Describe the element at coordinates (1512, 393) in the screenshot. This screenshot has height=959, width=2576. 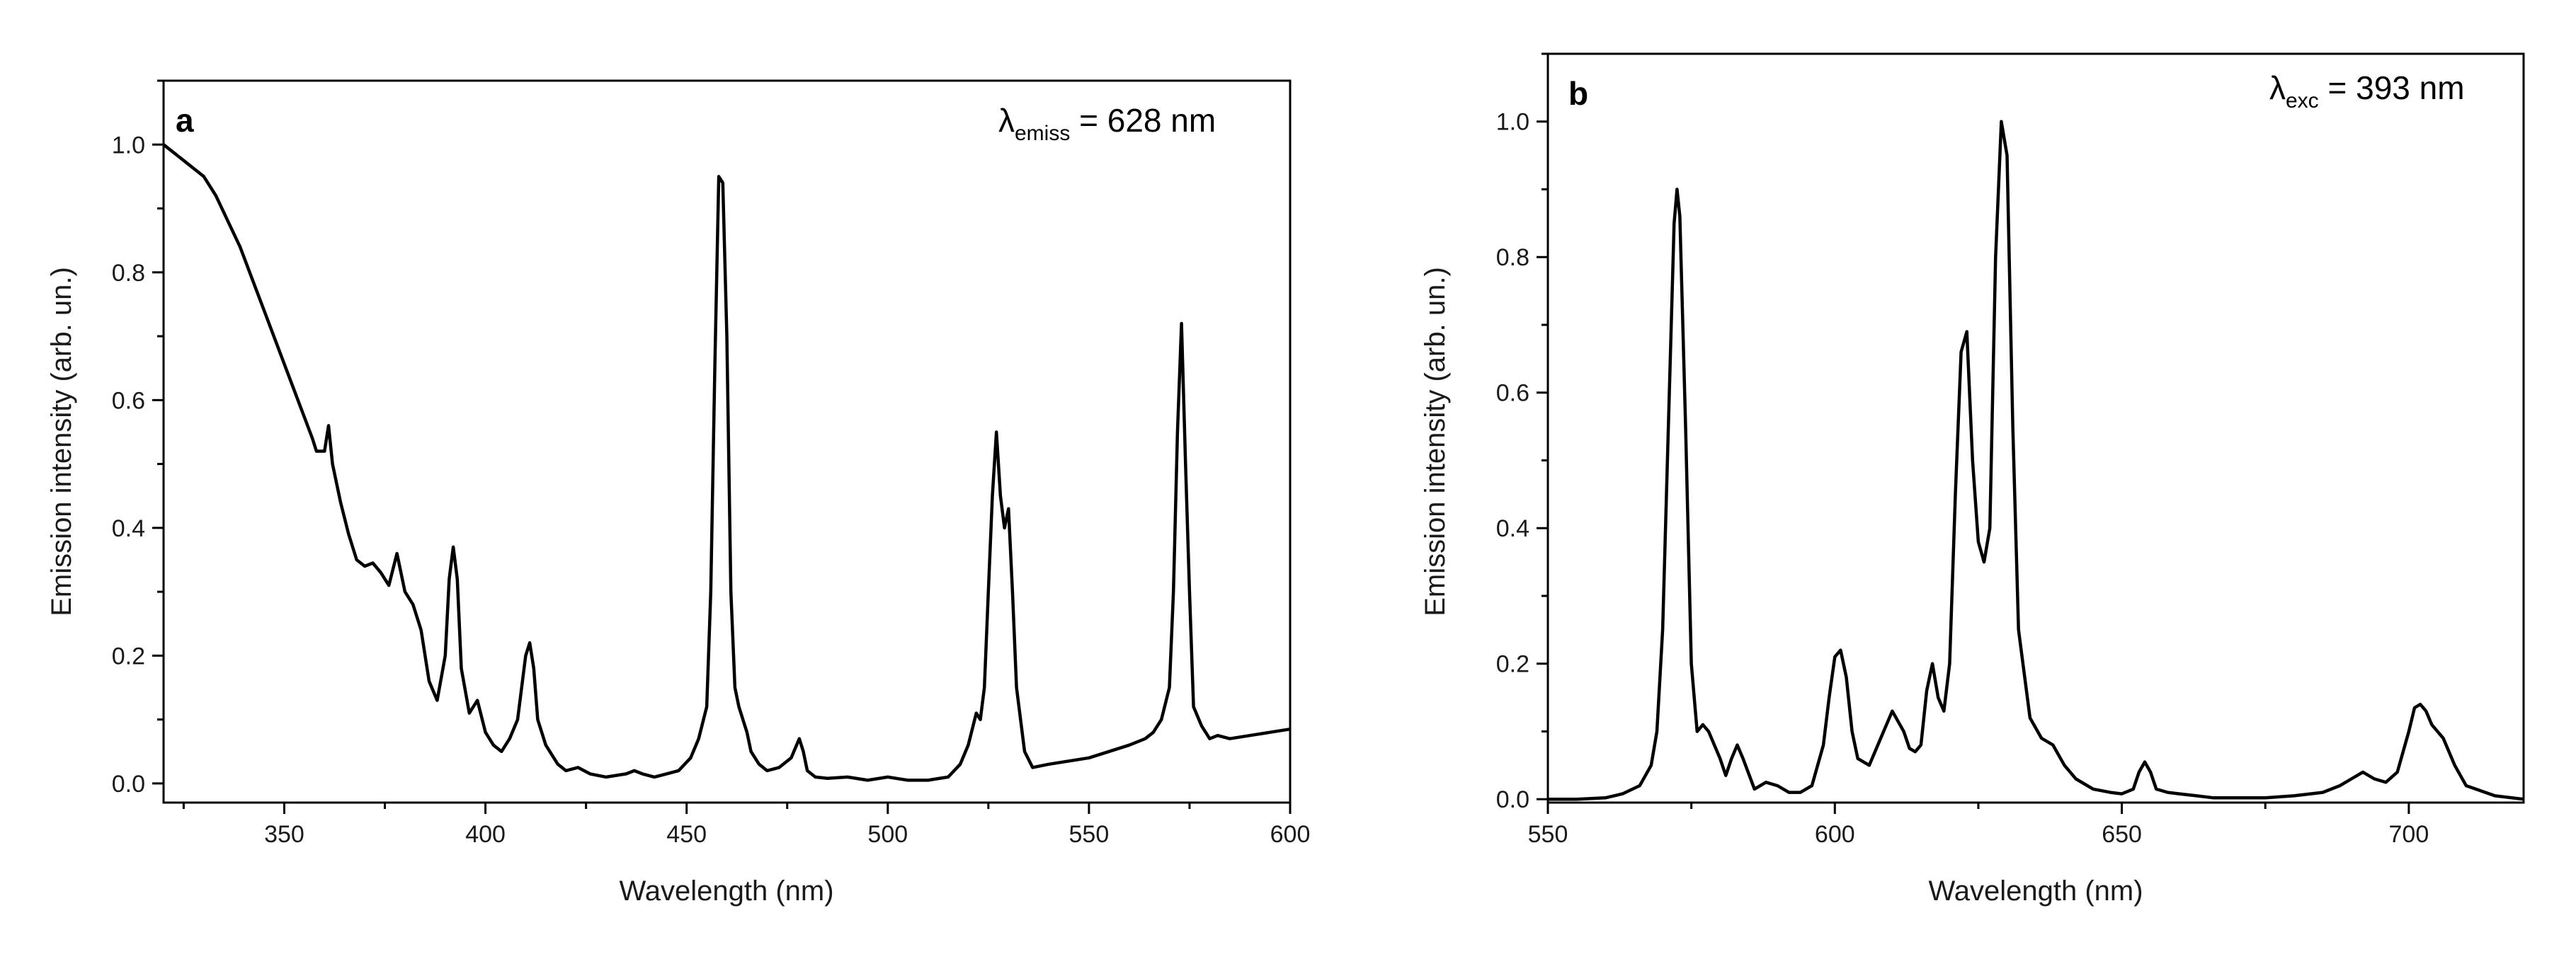
I see `b-y-tick-label: 0.6` at that location.